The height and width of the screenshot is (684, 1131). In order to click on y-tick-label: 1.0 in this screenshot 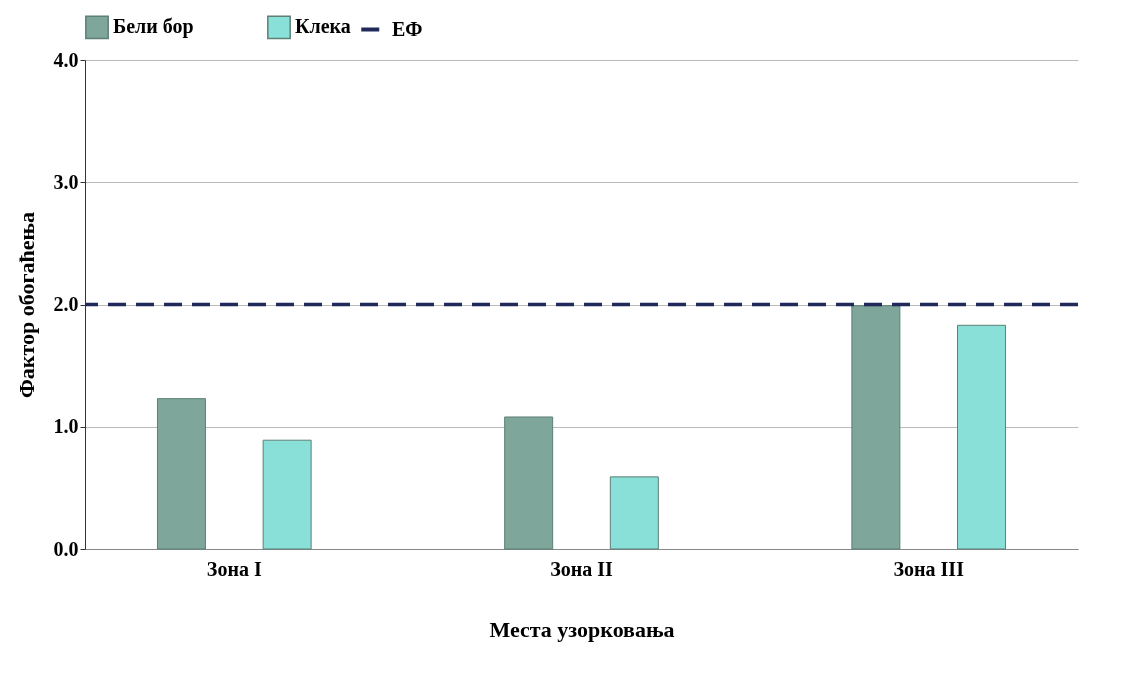, I will do `click(66, 426)`.